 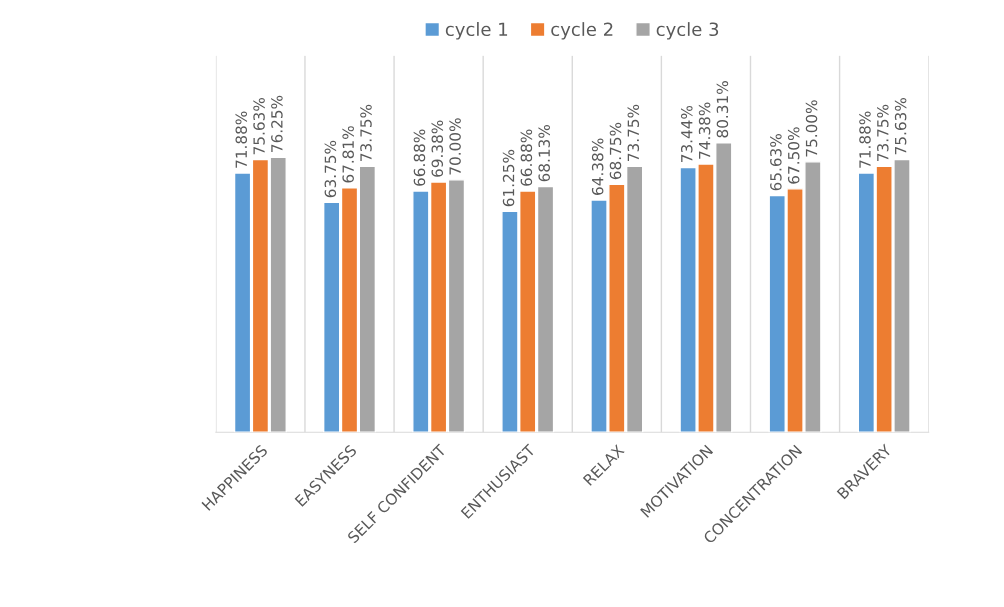 What do you see at coordinates (776, 162) in the screenshot?
I see `data-label: 65.63%` at bounding box center [776, 162].